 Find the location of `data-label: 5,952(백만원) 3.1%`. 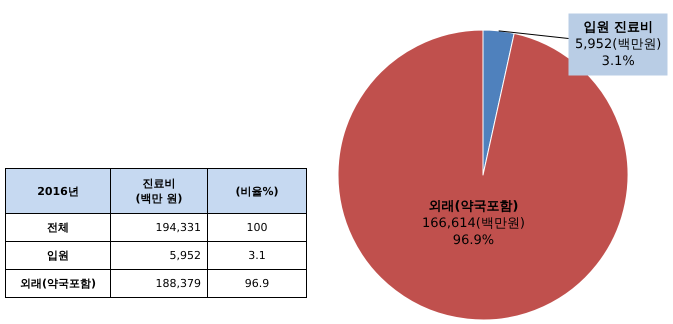

data-label: 5,952(백만원) 3.1% is located at coordinates (618, 52).